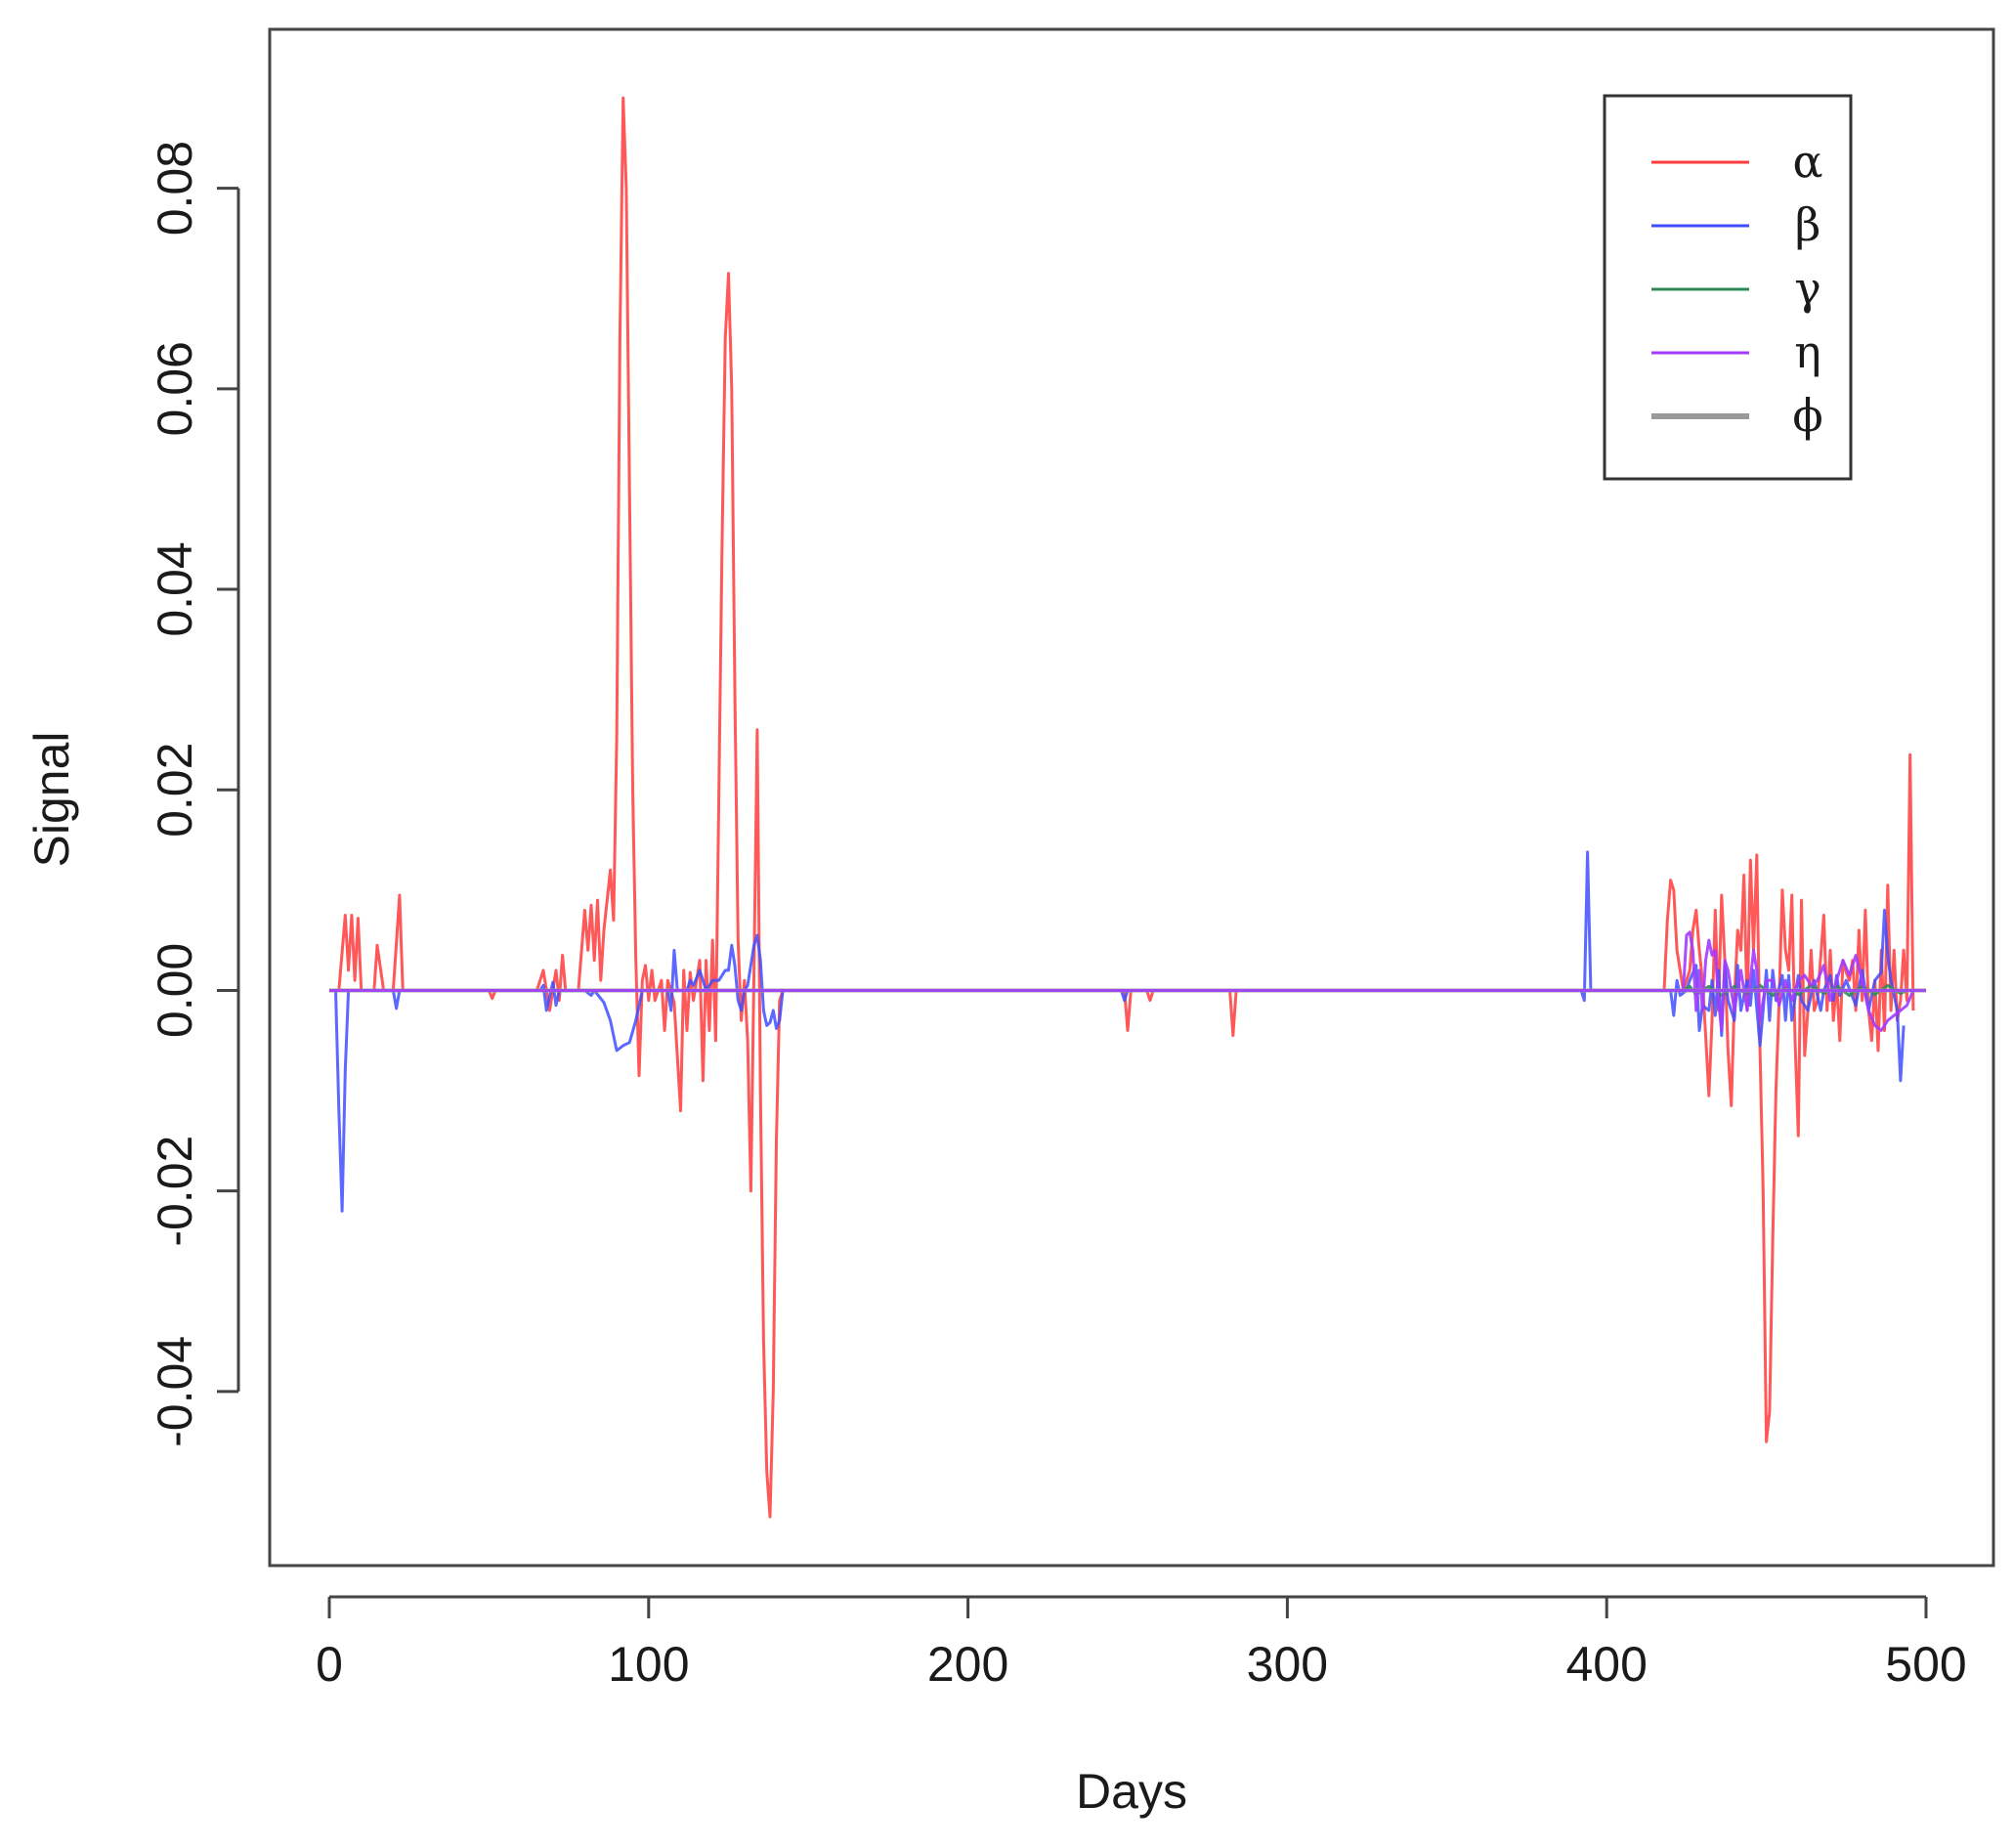 This screenshot has width=2013, height=1848. What do you see at coordinates (648, 1665) in the screenshot?
I see `x-tick-label: 100` at bounding box center [648, 1665].